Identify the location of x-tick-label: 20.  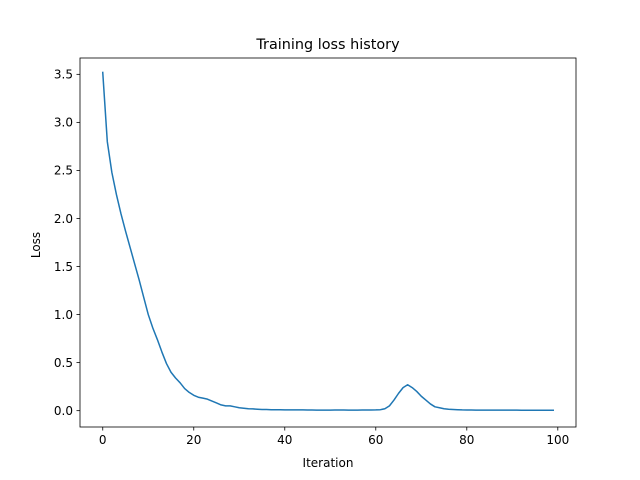
(193, 440).